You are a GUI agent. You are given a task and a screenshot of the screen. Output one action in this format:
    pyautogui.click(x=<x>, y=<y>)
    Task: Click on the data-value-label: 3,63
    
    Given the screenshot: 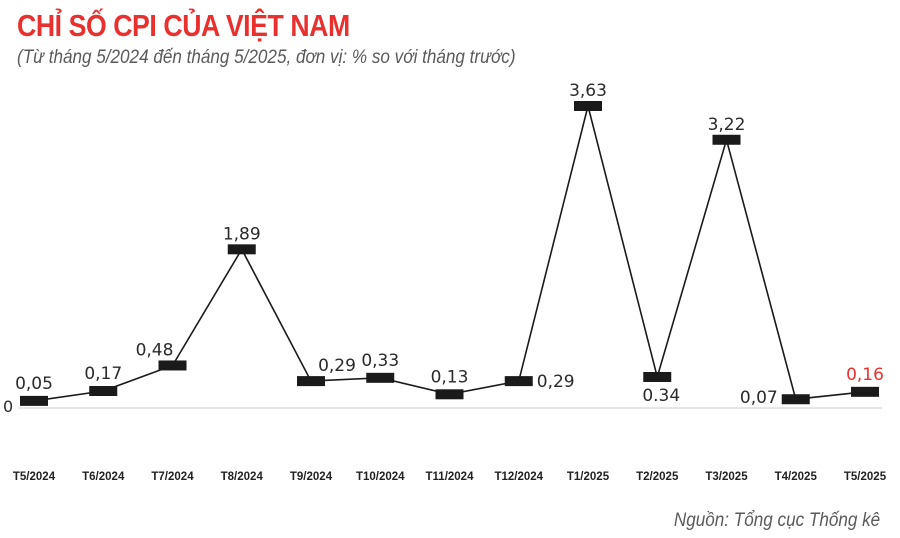 What is the action you would take?
    pyautogui.click(x=588, y=91)
    